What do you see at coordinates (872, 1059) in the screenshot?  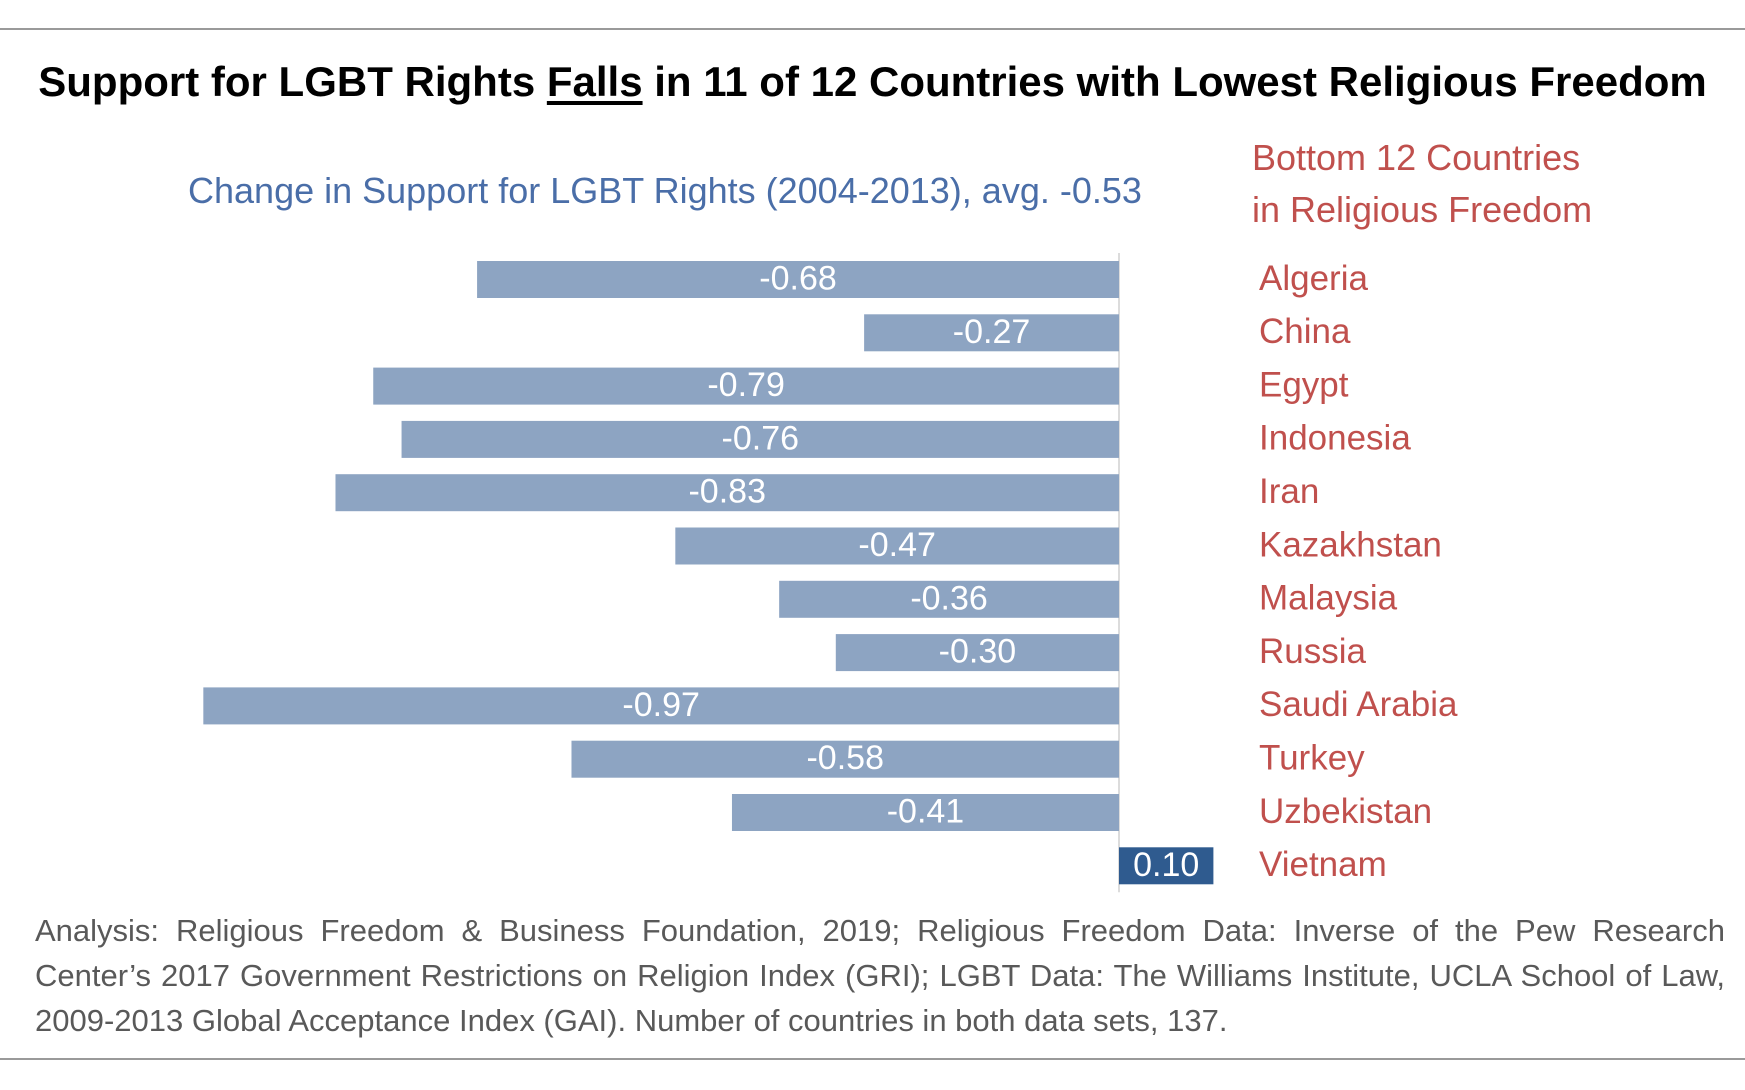 I see `bottom-rule` at bounding box center [872, 1059].